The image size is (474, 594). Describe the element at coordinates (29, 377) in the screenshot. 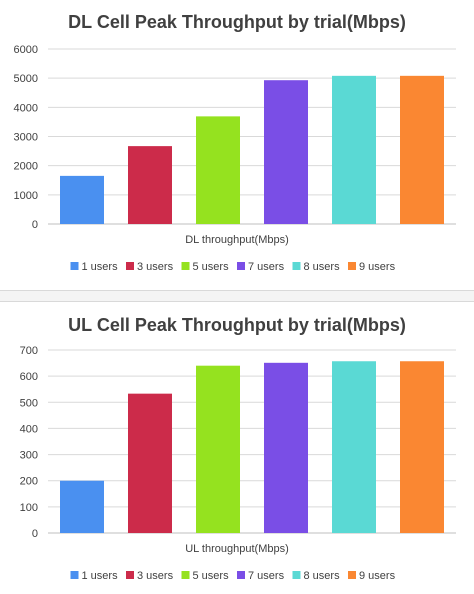

I see `ul-y-tick-label: 600` at that location.